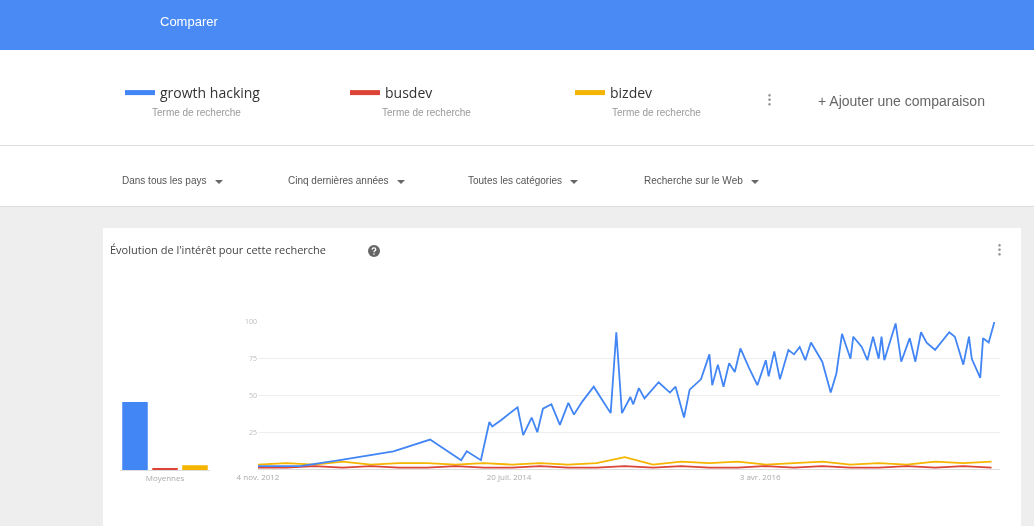 This screenshot has height=526, width=1034. Describe the element at coordinates (258, 476) in the screenshot. I see `x-tick-label: 4 nov. 2012` at that location.